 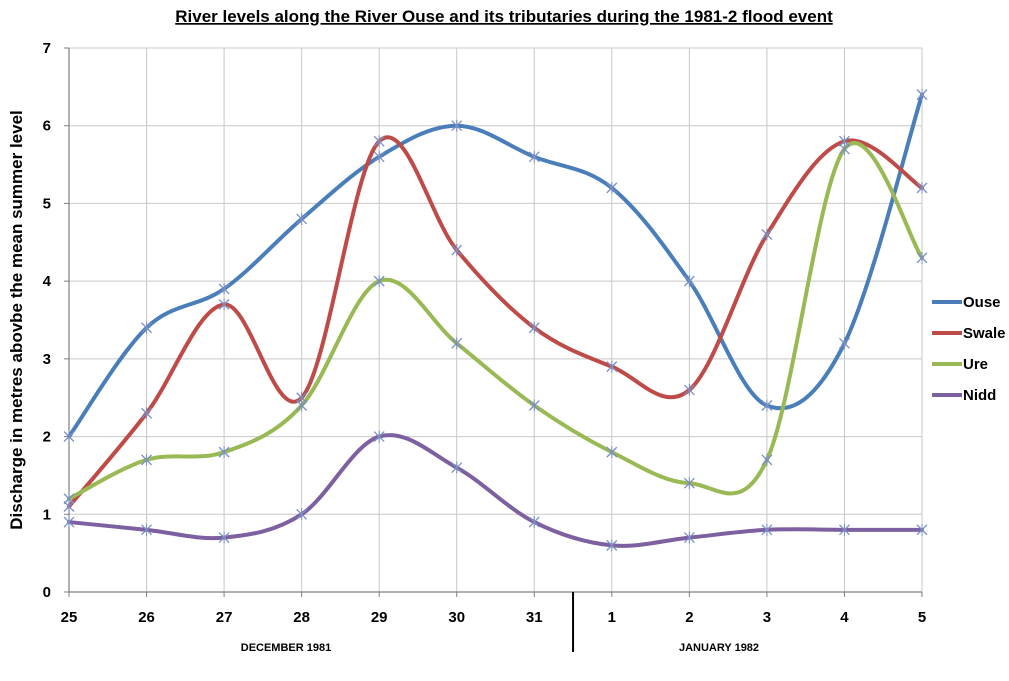 I want to click on legend-label: Swale, so click(x=984, y=333).